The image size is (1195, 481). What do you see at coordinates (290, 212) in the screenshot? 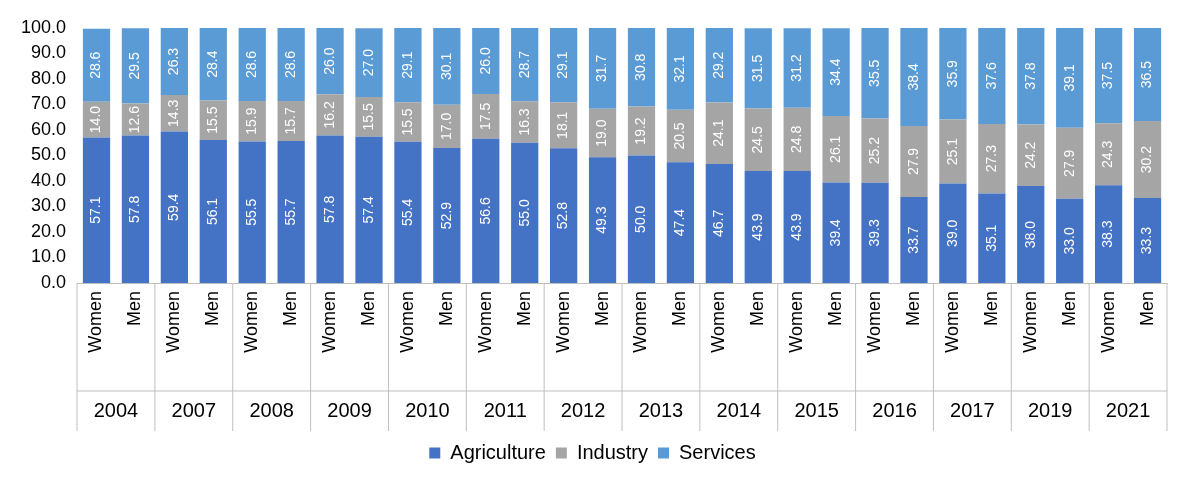
I see `data-label: 55.7` at bounding box center [290, 212].